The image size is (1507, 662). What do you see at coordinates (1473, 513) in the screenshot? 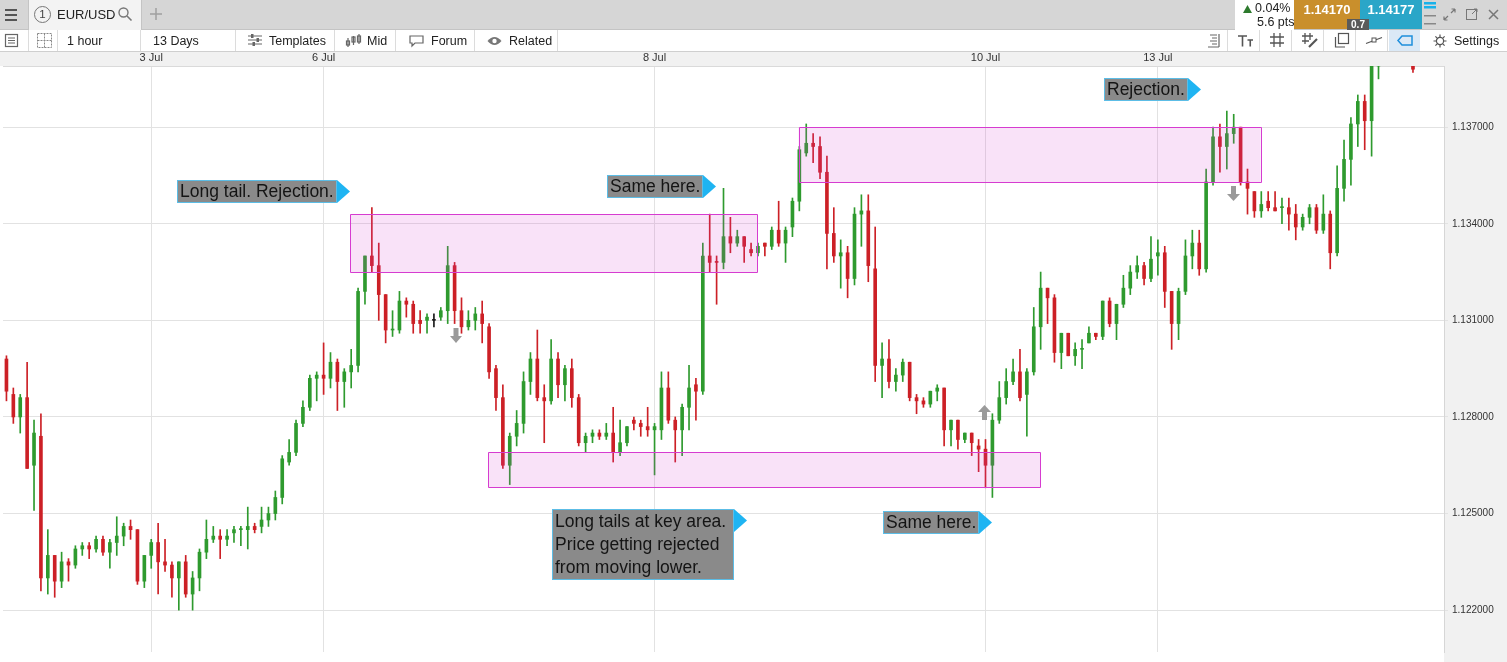
I see `y-tick-label: 1.125000` at bounding box center [1473, 513].